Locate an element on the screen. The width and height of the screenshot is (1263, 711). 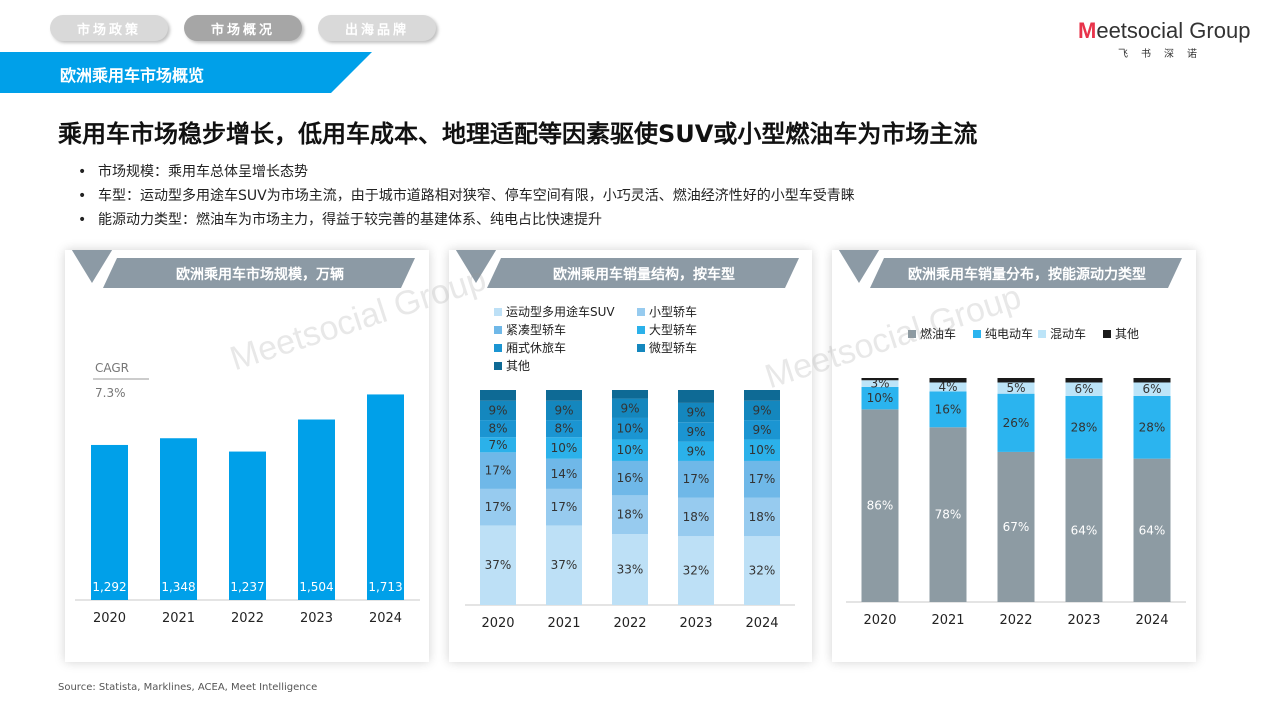
data-label: 86% is located at coordinates (880, 506).